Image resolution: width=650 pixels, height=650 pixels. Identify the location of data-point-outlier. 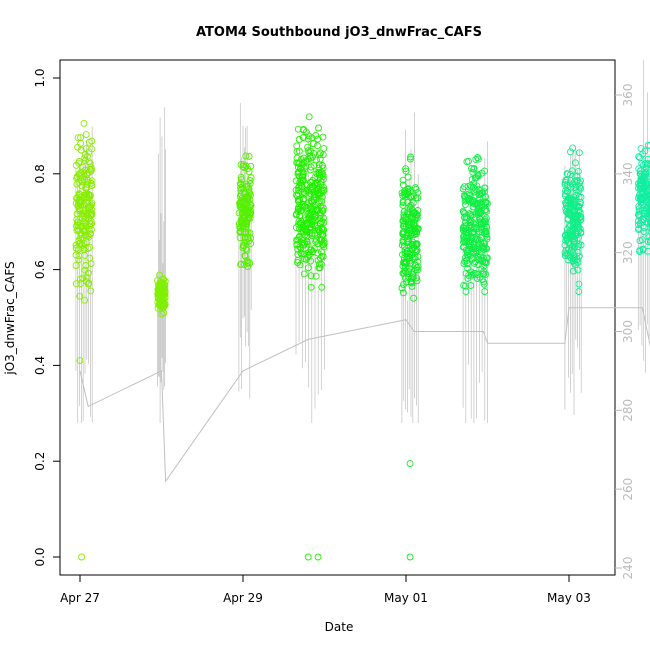
(80, 361).